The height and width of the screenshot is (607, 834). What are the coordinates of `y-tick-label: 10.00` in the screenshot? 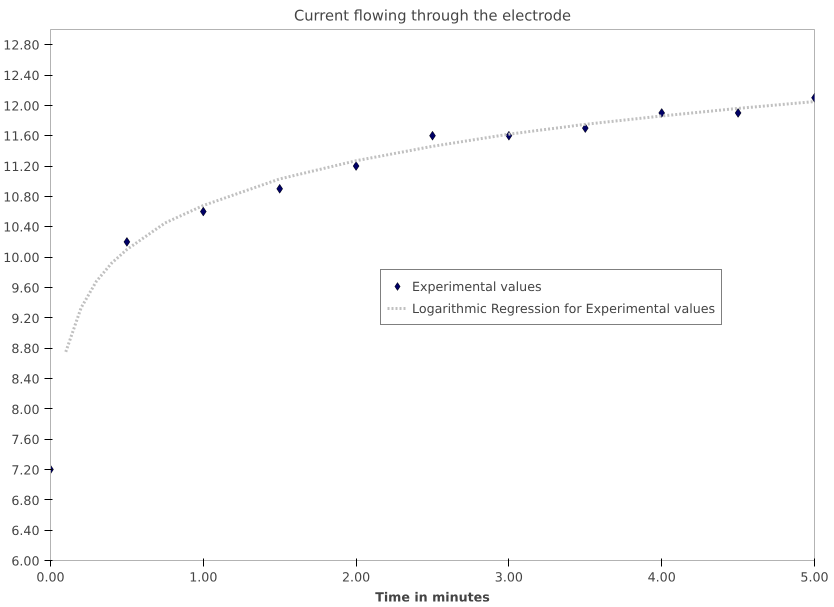 It's located at (21, 258).